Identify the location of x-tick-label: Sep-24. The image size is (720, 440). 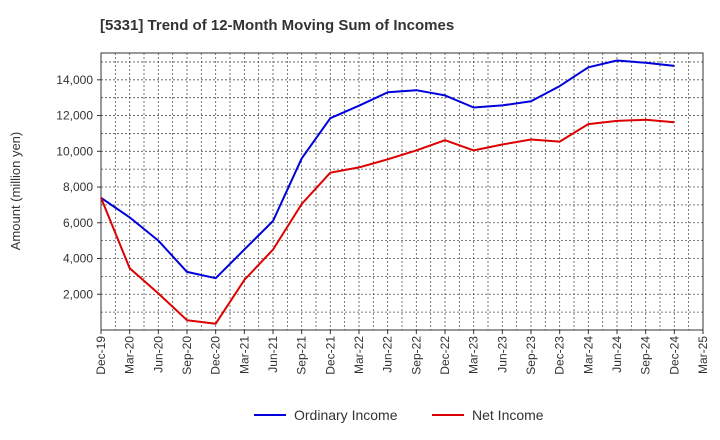
(646, 355).